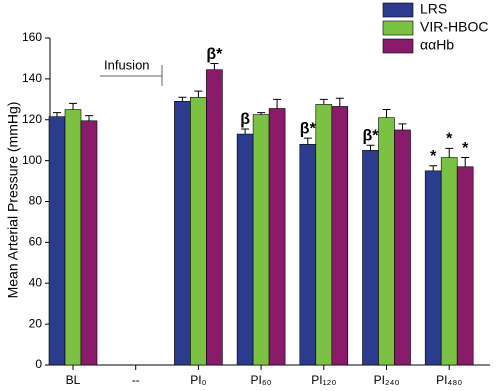  What do you see at coordinates (261, 380) in the screenshot?
I see `x-tick-label: PI₆₀` at bounding box center [261, 380].